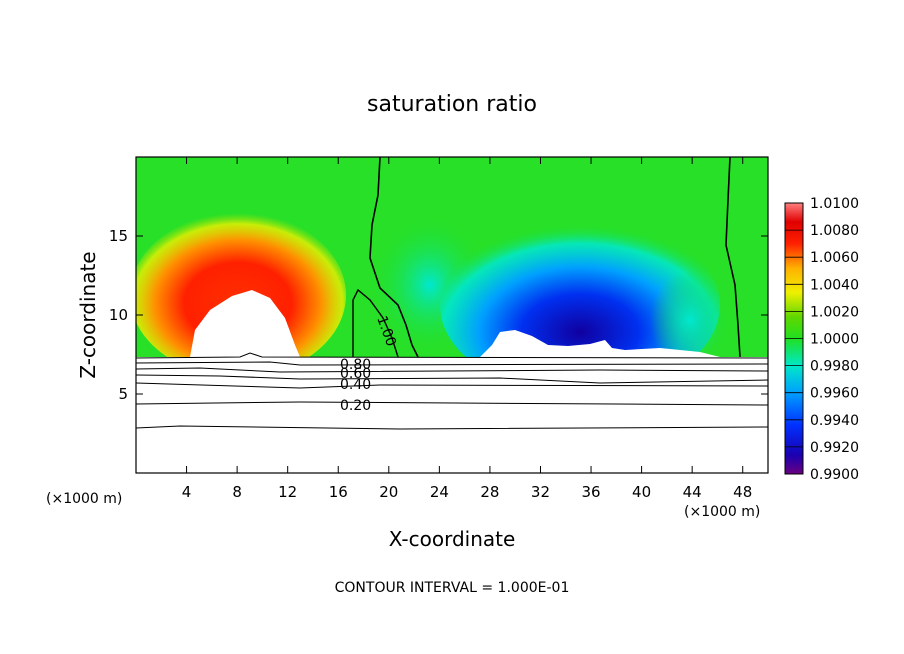 This screenshot has width=904, height=654. I want to click on contour-1-loop, so click(375, 323).